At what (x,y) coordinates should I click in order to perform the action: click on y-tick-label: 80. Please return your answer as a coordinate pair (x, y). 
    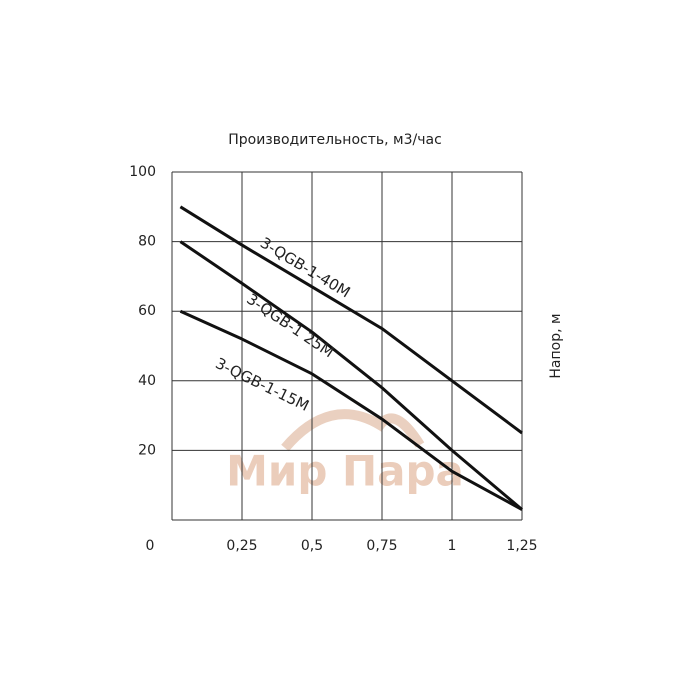
    Looking at the image, I should click on (147, 242).